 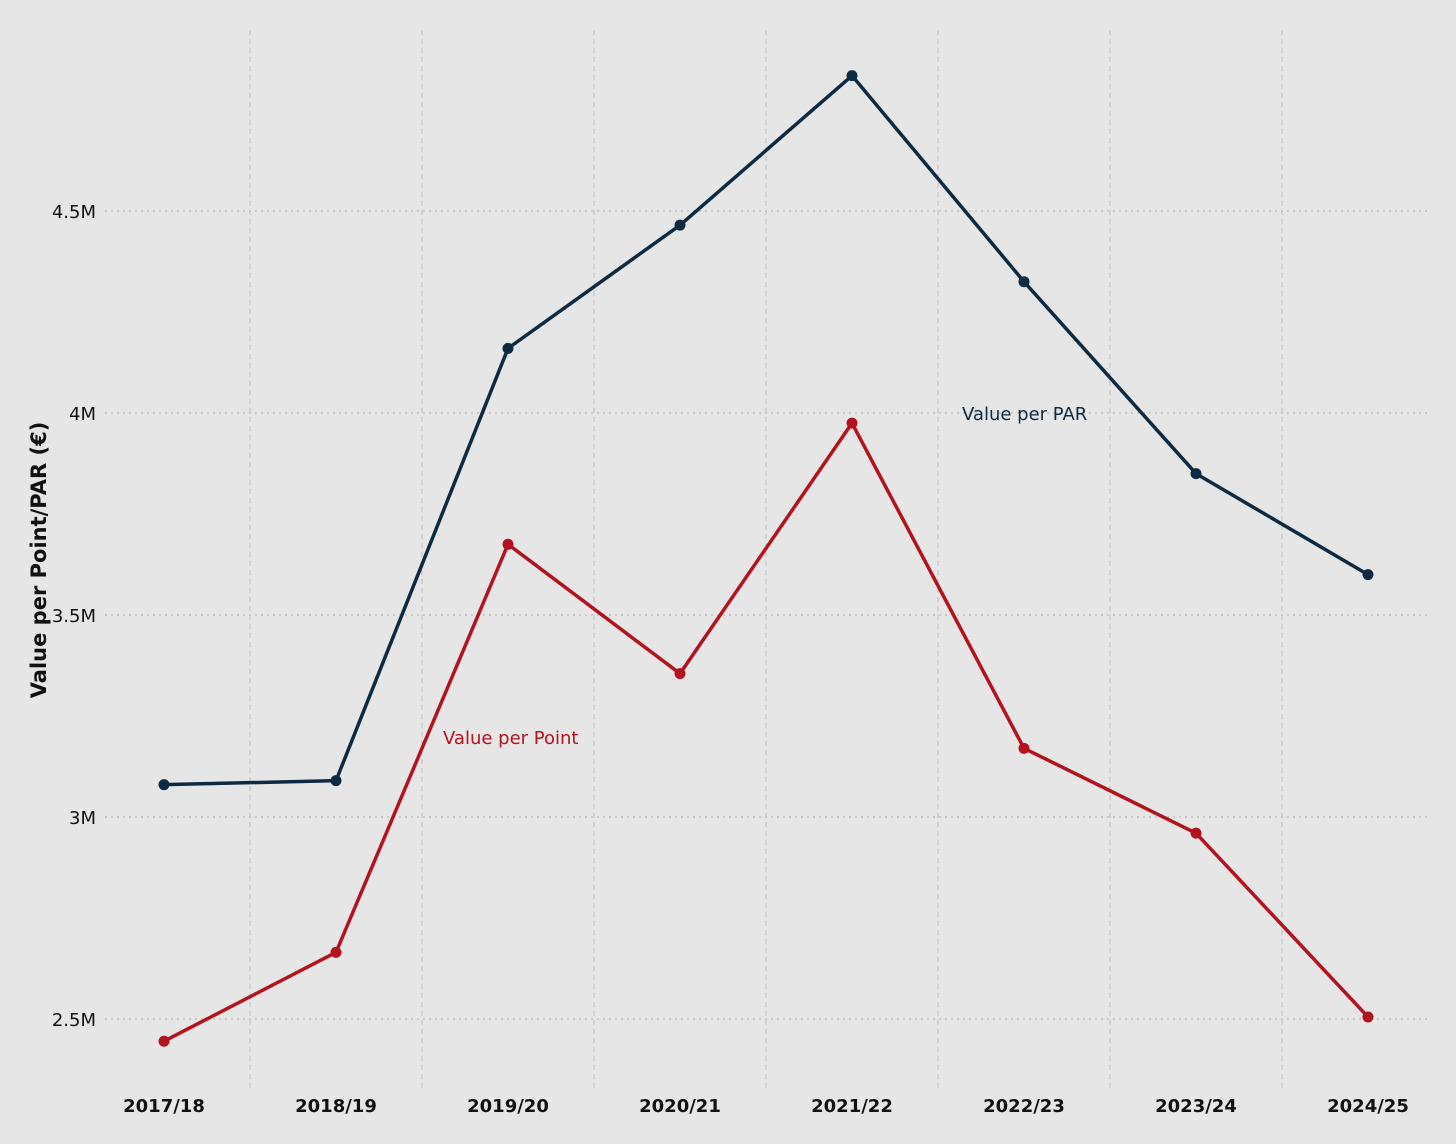 What do you see at coordinates (1196, 1106) in the screenshot?
I see `x-tick-label: 2023/24` at bounding box center [1196, 1106].